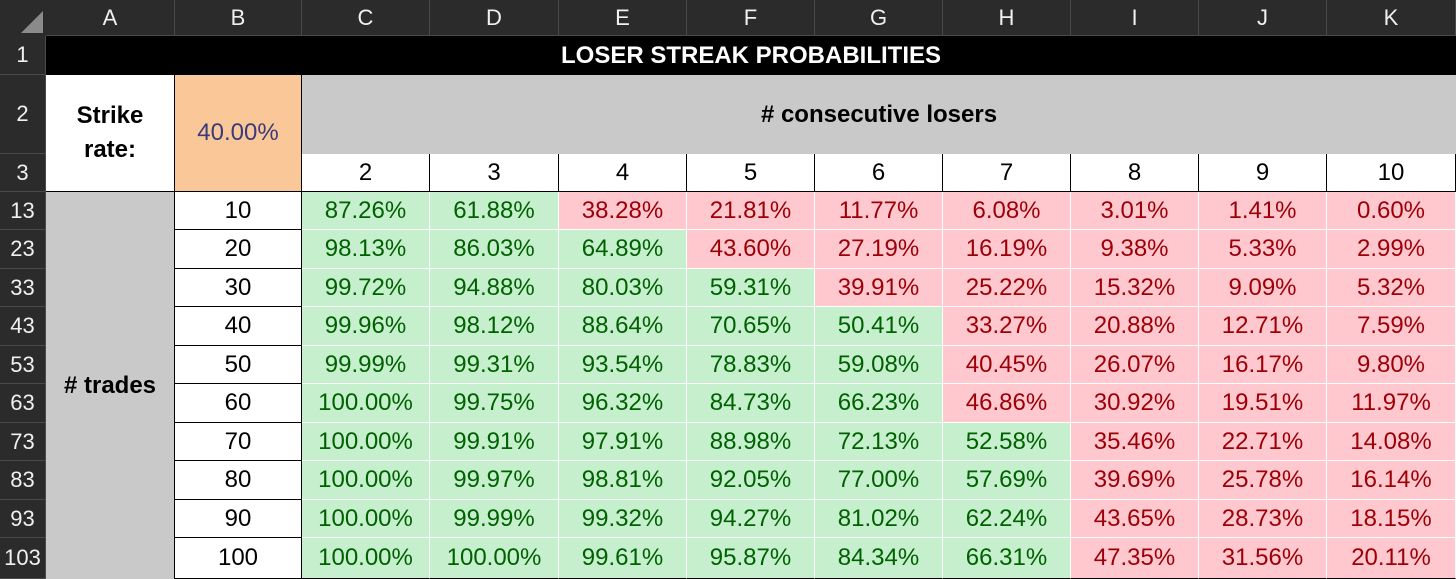 This screenshot has width=1456, height=579. I want to click on probability-cell: 97.91%, so click(623, 442).